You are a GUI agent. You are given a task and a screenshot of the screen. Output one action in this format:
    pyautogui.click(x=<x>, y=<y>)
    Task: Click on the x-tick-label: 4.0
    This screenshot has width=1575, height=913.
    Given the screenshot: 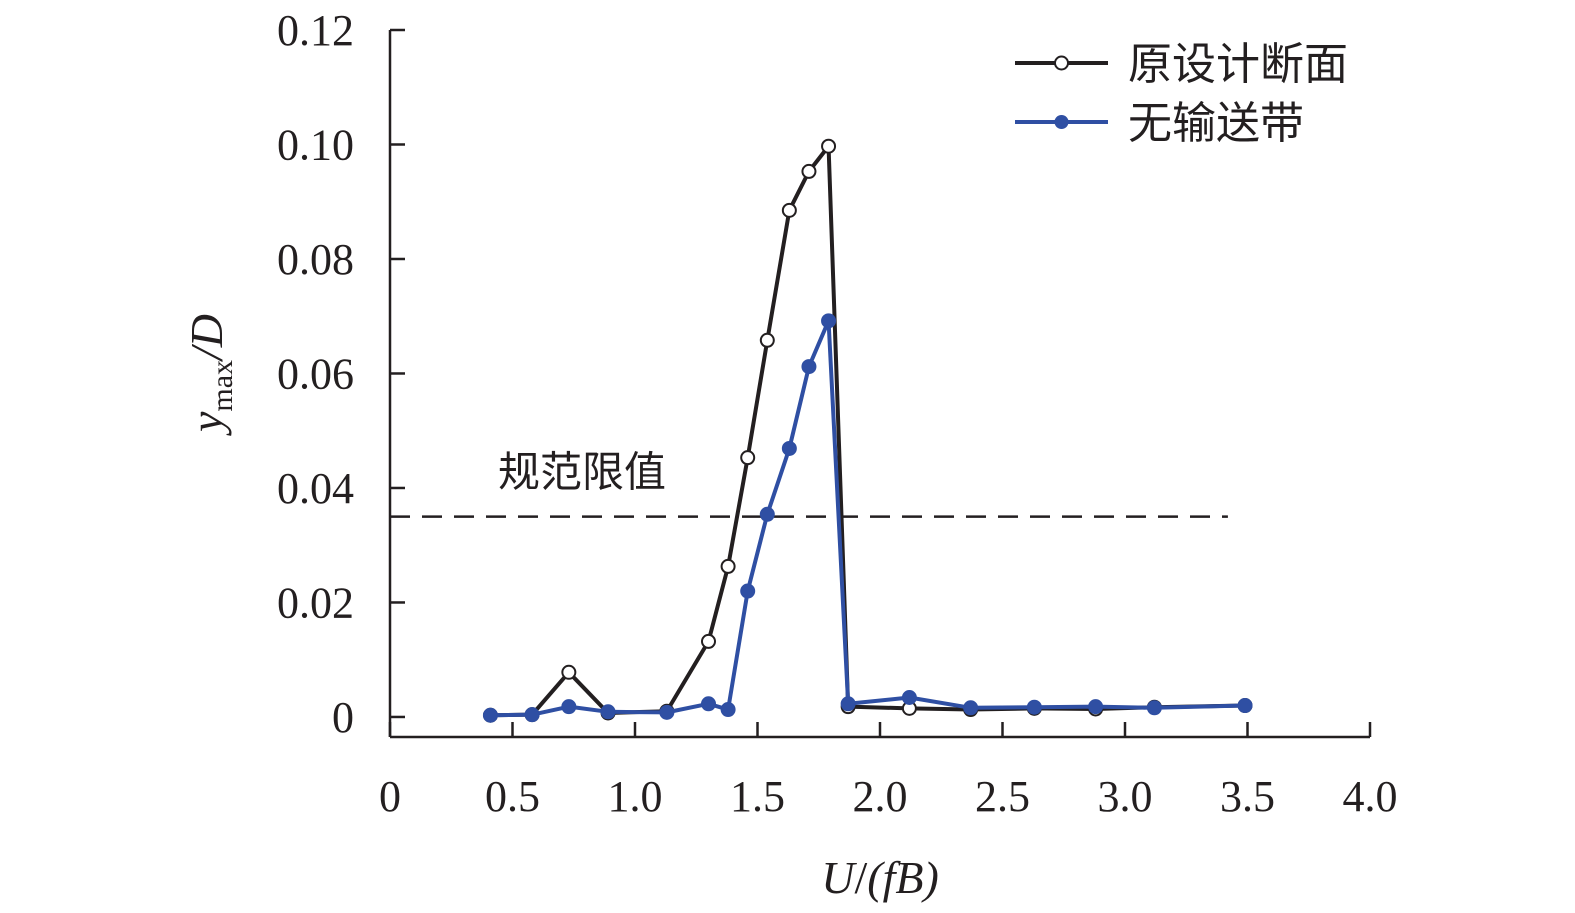 What is the action you would take?
    pyautogui.click(x=1370, y=796)
    